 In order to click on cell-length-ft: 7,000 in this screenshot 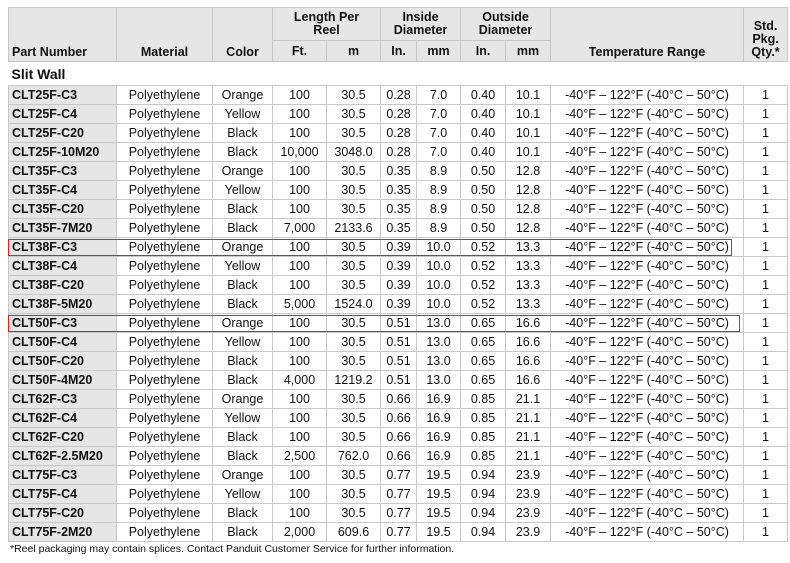, I will do `click(299, 228)`.